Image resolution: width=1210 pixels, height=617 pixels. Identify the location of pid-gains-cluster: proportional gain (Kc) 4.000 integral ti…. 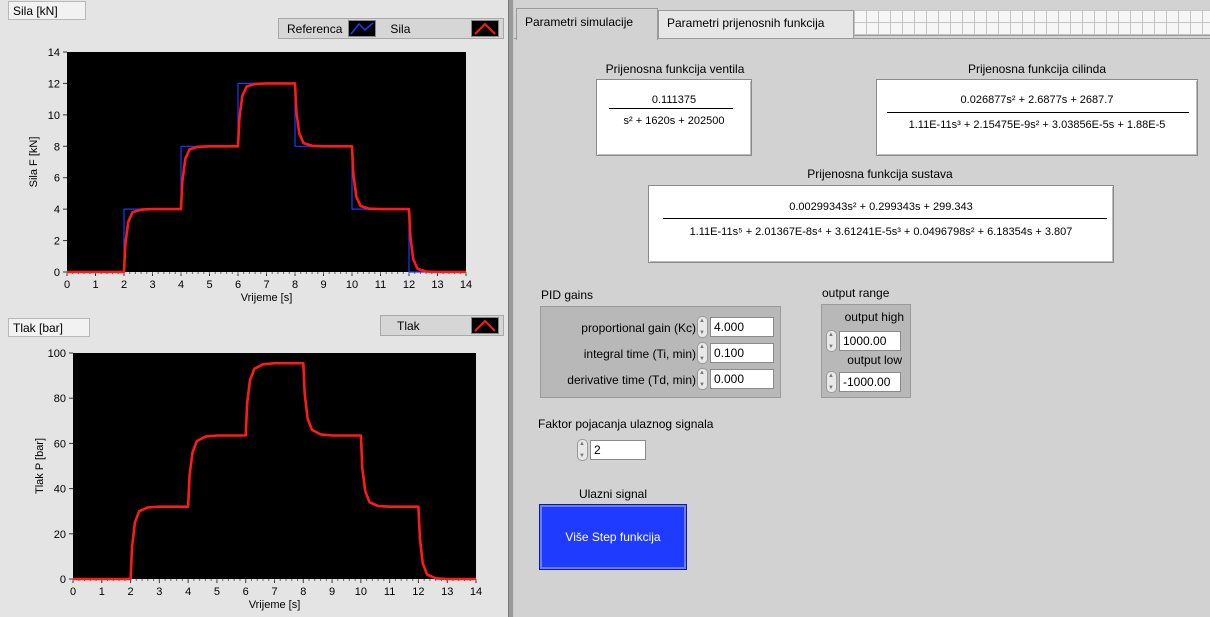
(660, 352).